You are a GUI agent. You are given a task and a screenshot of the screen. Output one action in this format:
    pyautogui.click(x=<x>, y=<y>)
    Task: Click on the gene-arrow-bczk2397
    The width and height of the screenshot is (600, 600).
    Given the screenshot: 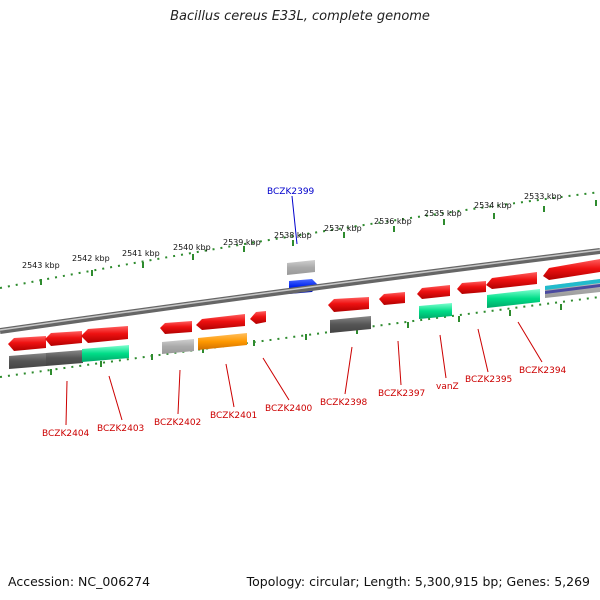 What is the action you would take?
    pyautogui.click(x=392, y=298)
    